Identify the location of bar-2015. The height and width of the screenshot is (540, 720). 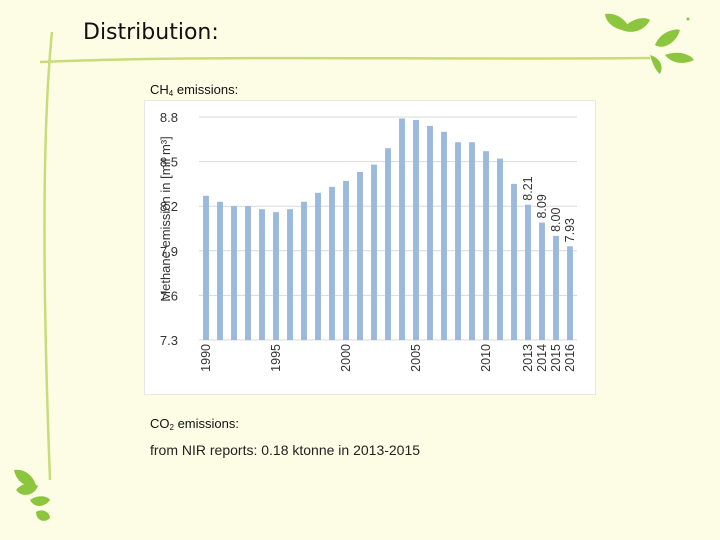
(556, 287).